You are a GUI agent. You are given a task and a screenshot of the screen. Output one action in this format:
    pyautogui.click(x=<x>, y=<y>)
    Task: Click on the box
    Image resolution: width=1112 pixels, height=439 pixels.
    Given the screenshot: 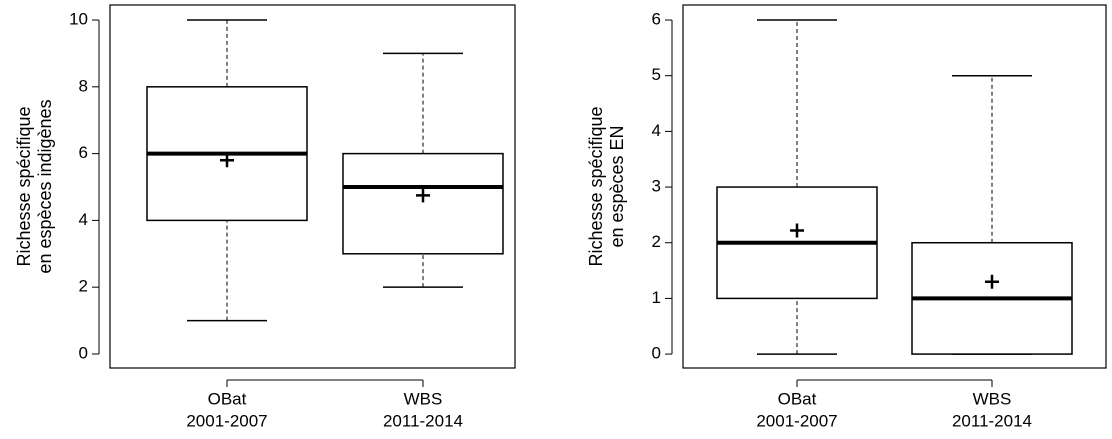 What is the action you would take?
    pyautogui.click(x=423, y=203)
    